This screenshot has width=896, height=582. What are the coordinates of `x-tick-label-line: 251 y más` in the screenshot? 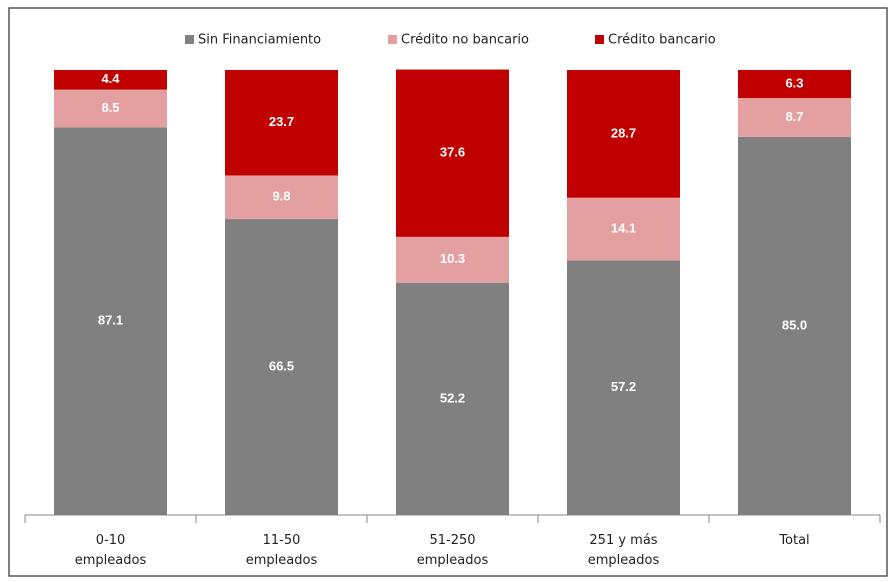 It's located at (623, 540).